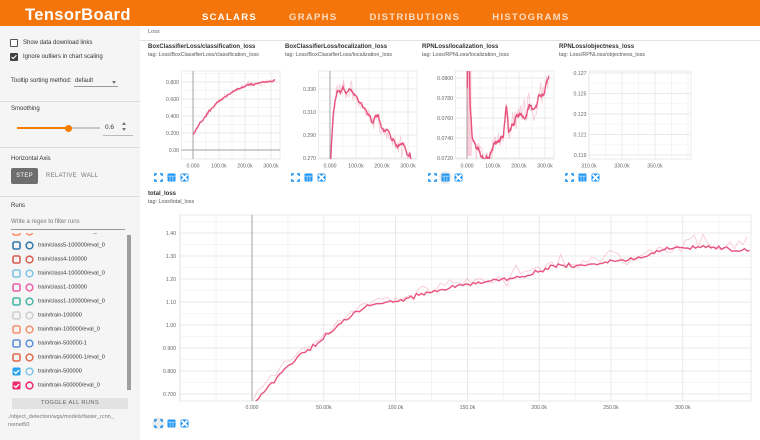  Describe the element at coordinates (171, 280) in the screenshot. I see `svg-text: 1.20` at that location.